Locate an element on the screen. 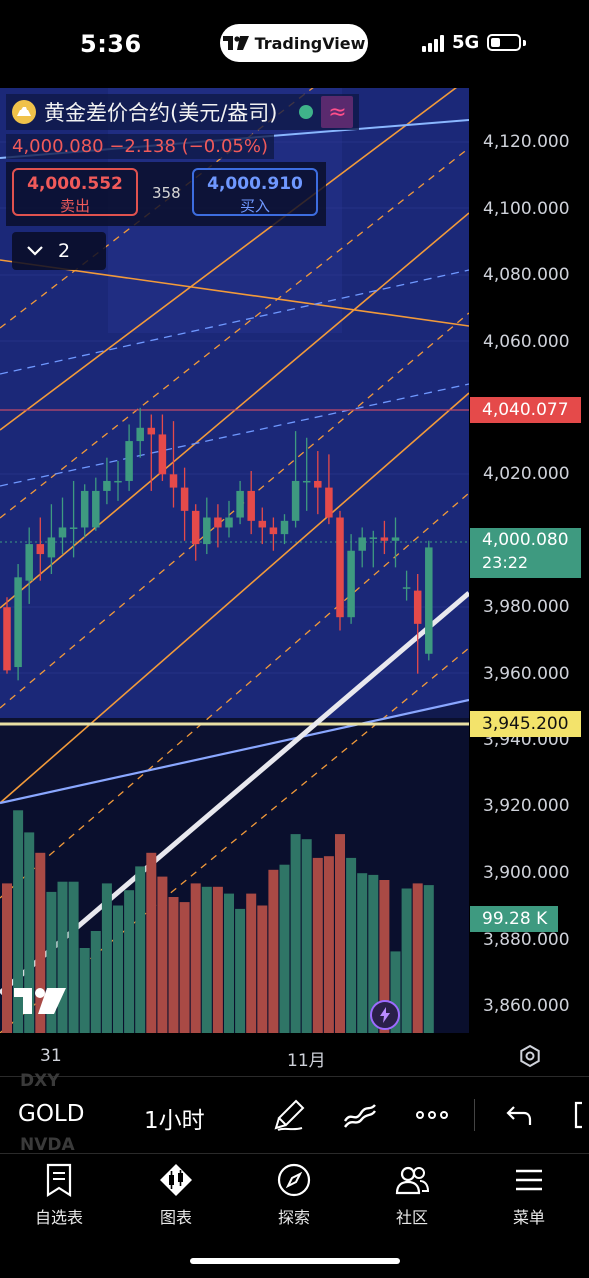  time-axis: 31 11月 is located at coordinates (294, 1057).